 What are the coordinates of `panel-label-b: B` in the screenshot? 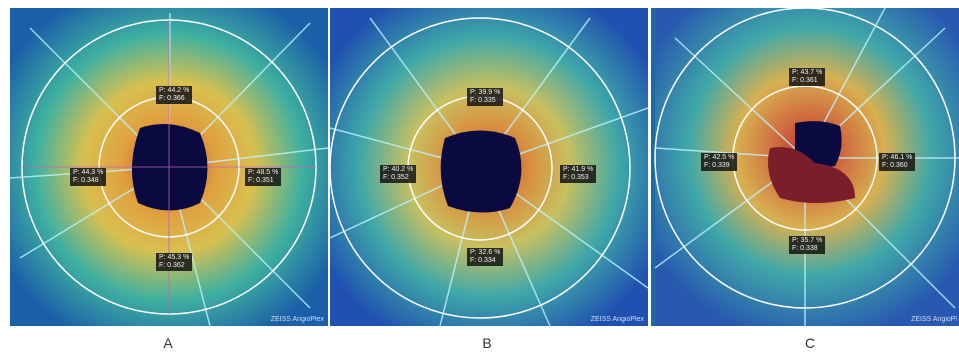 It's located at (487, 343).